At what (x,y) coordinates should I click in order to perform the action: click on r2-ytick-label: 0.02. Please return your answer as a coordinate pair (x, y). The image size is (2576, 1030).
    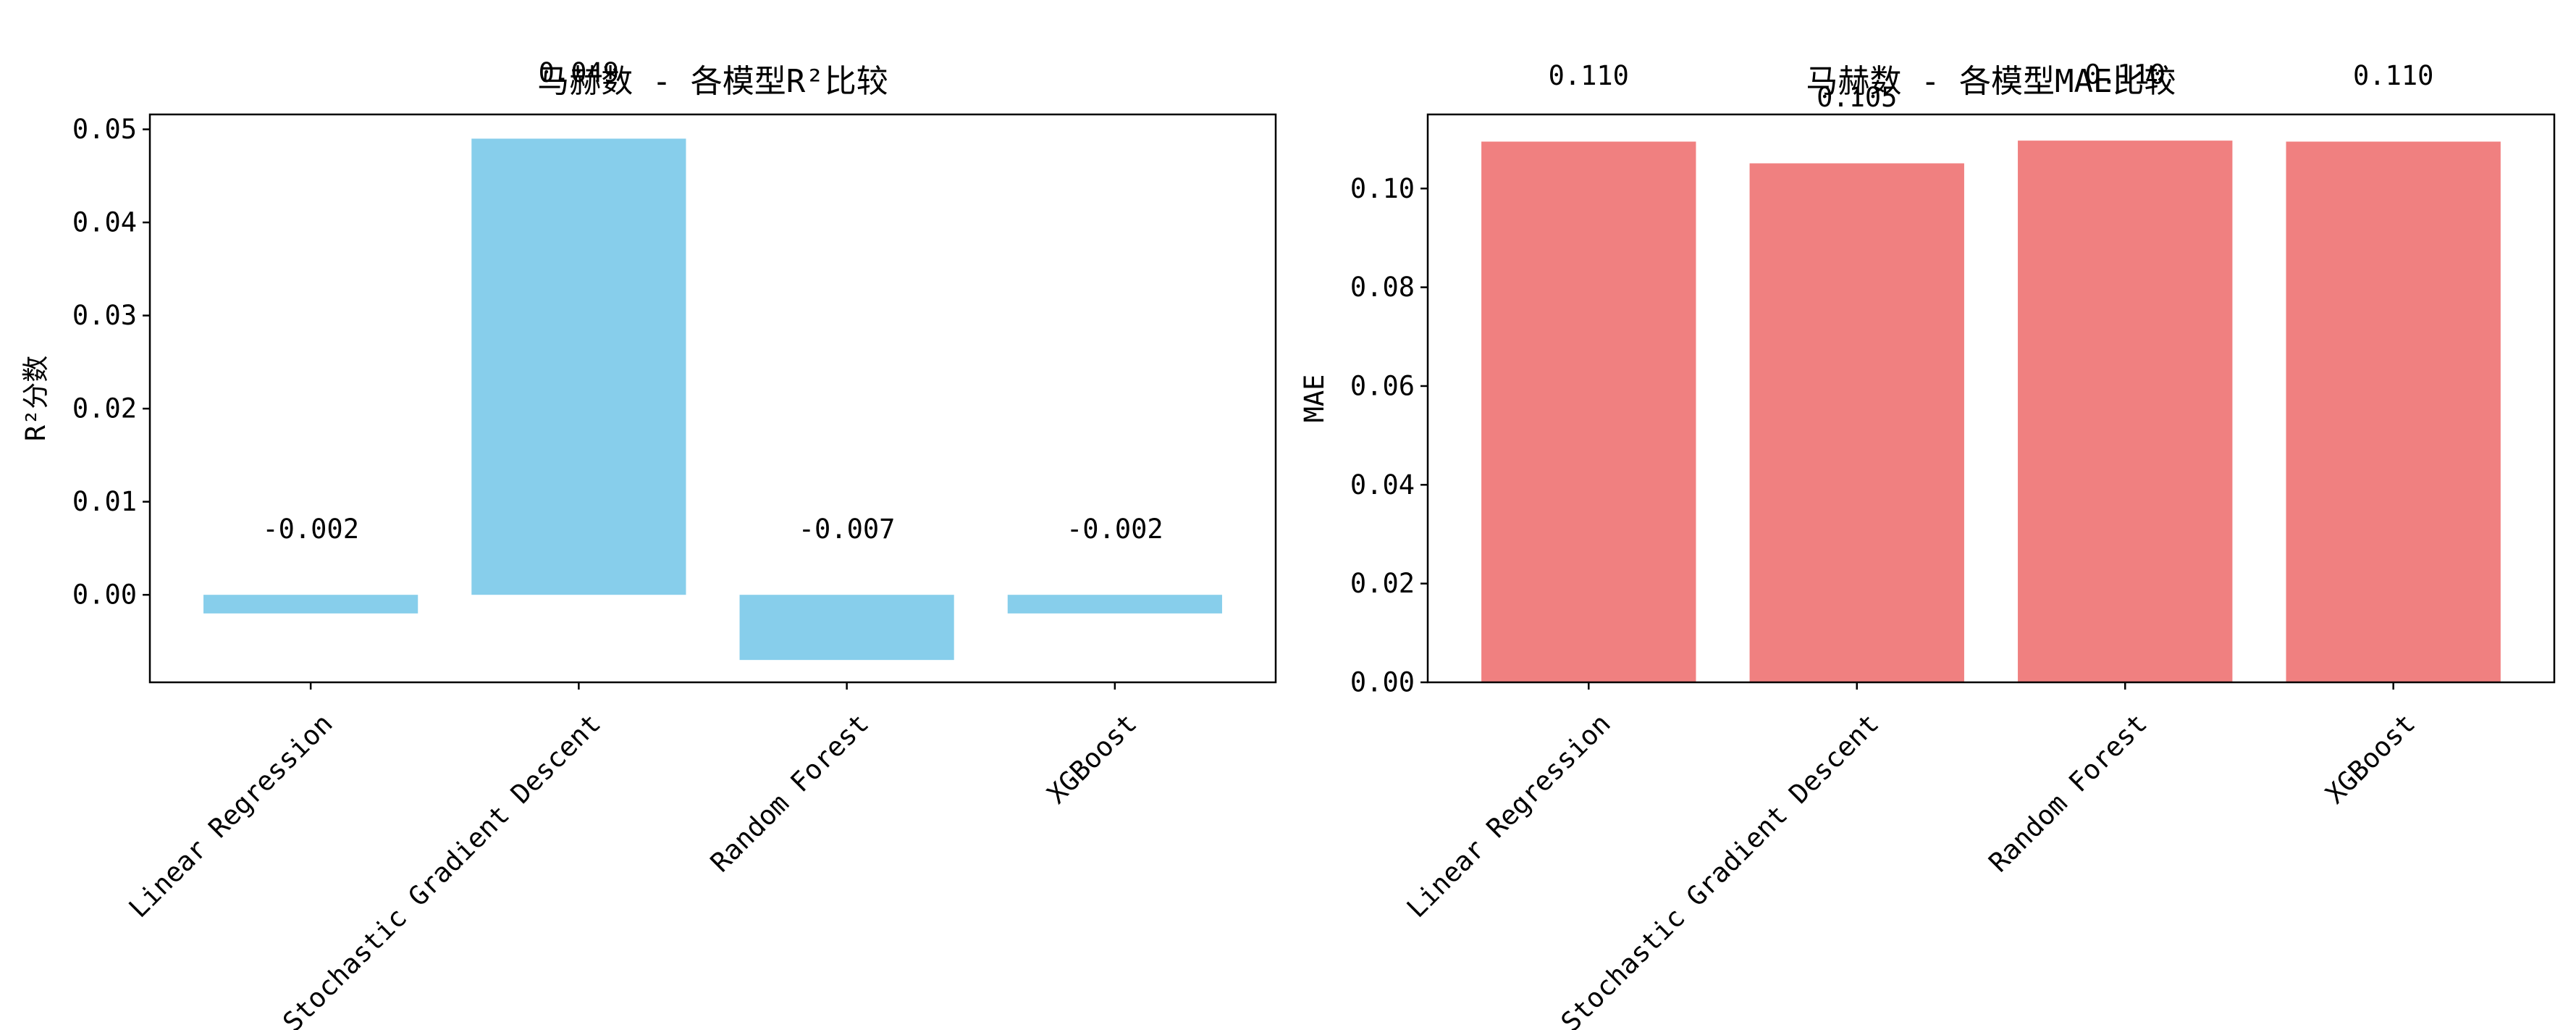
    Looking at the image, I should click on (104, 408).